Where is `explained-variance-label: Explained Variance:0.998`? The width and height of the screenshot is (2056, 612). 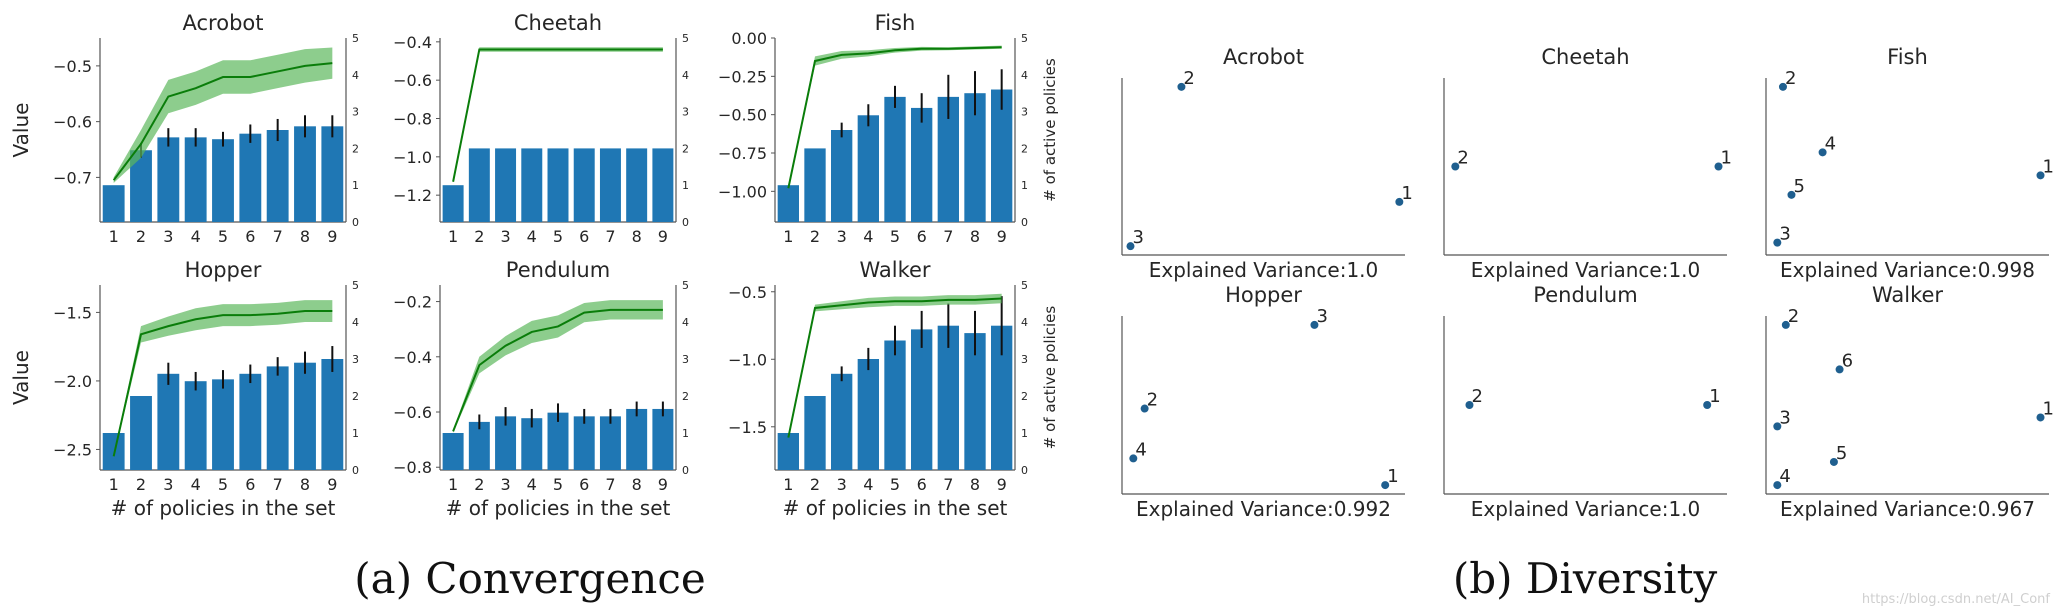 explained-variance-label: Explained Variance:0.998 is located at coordinates (1907, 270).